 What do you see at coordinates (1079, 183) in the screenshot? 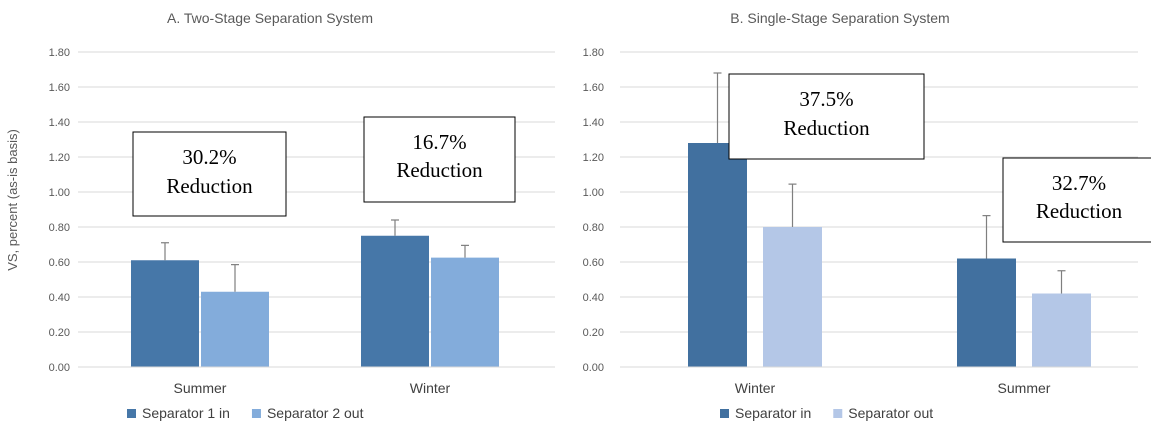
I see `annotation-percent: 32.7%` at bounding box center [1079, 183].